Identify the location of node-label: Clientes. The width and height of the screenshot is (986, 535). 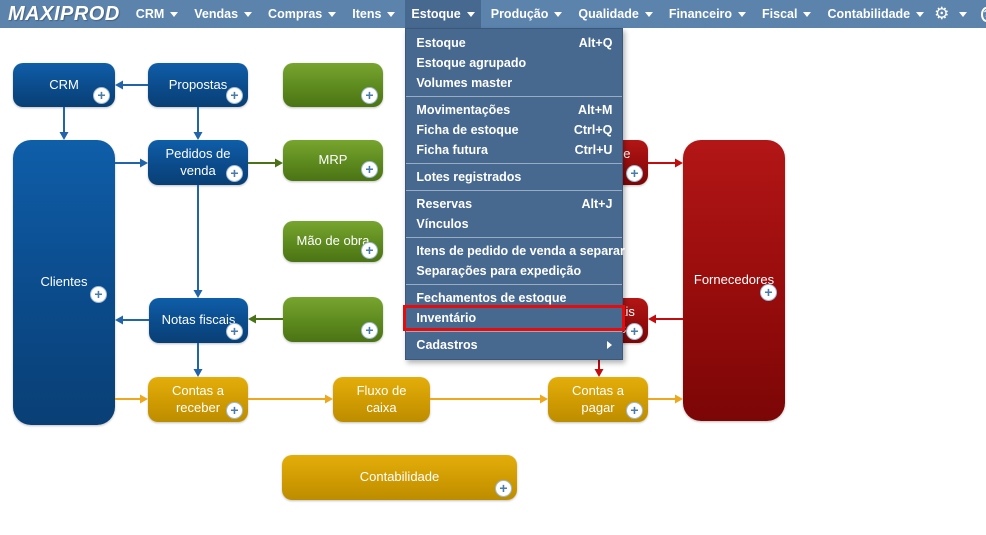
(64, 282).